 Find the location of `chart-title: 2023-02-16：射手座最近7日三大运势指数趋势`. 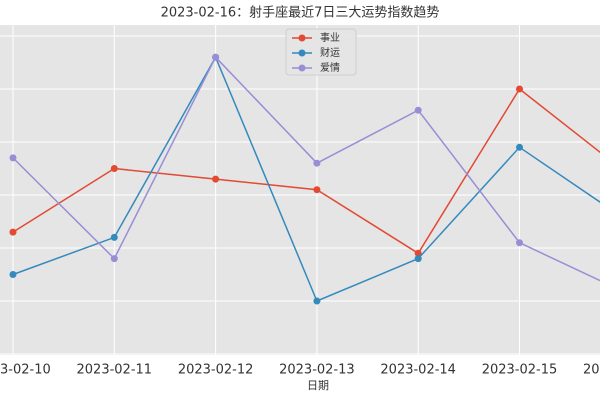

chart-title: 2023-02-16：射手座最近7日三大运势指数趋势 is located at coordinates (300, 13).